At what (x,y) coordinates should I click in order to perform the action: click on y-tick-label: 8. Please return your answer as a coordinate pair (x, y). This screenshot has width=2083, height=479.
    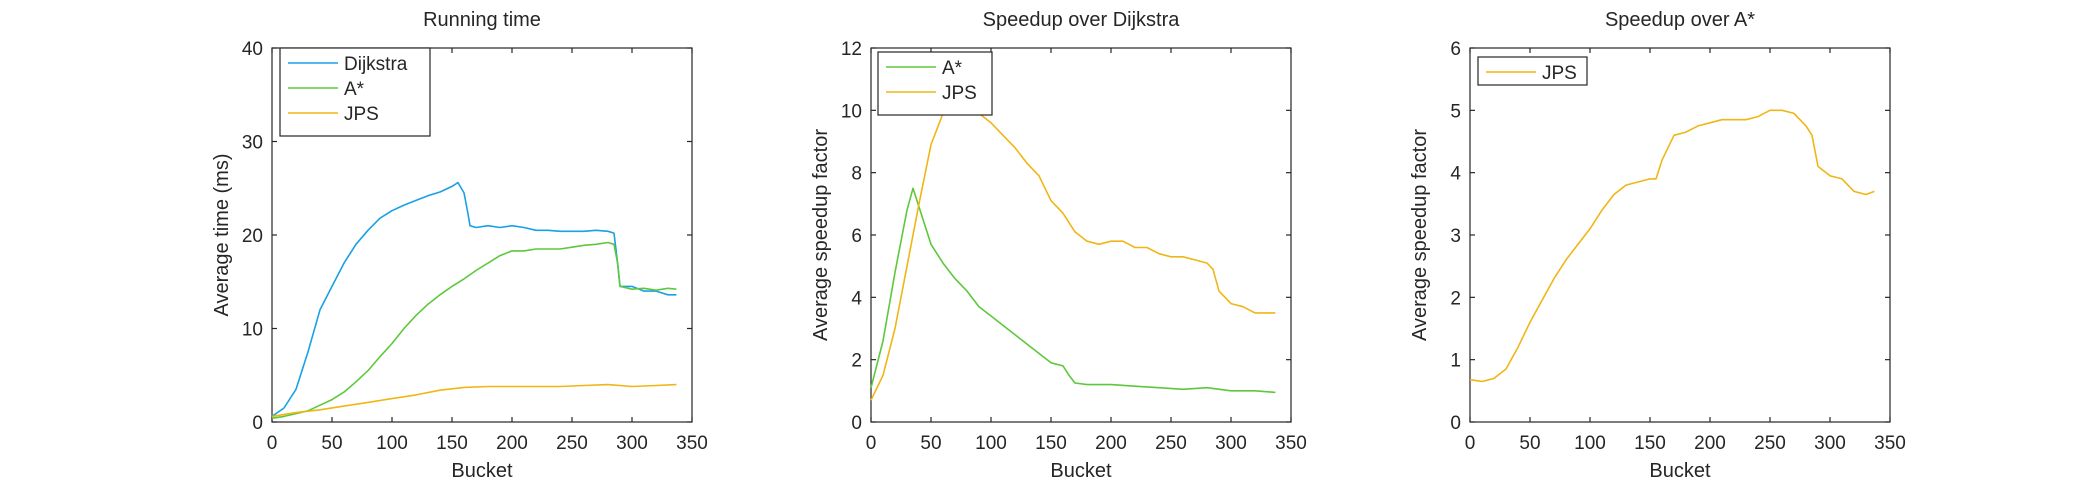
    Looking at the image, I should click on (856, 174).